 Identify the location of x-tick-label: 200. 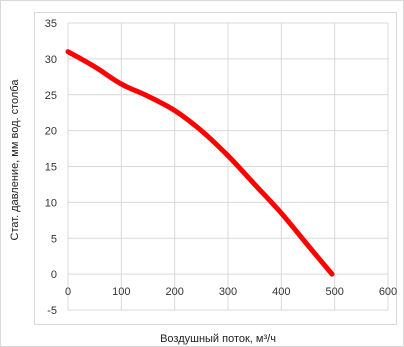
(174, 292).